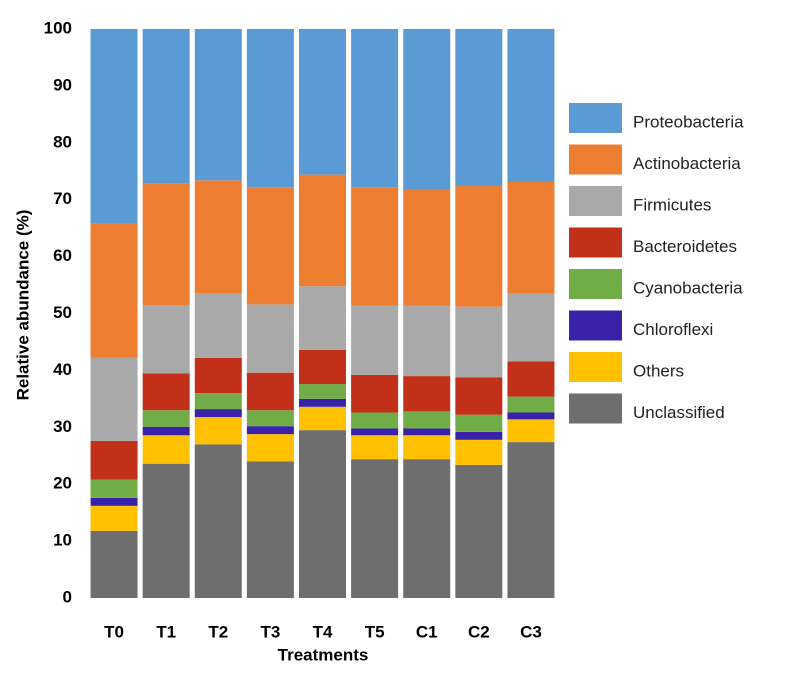 This screenshot has height=682, width=801. I want to click on y-tick-label: 30, so click(62, 426).